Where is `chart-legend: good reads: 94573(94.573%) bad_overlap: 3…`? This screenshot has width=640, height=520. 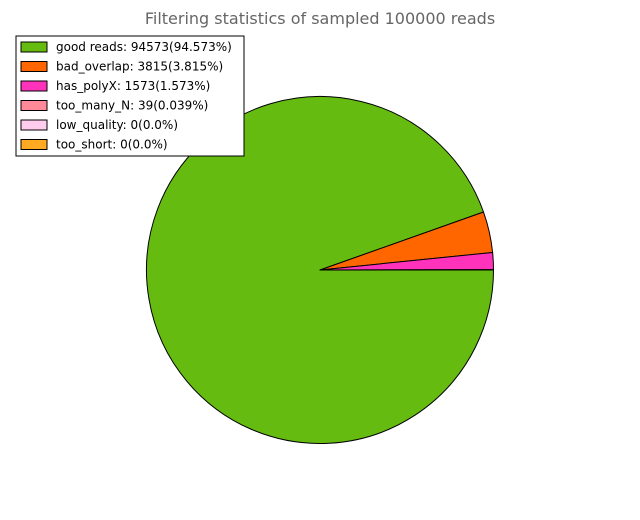
chart-legend: good reads: 94573(94.573%) bad_overlap: 3… is located at coordinates (130, 96).